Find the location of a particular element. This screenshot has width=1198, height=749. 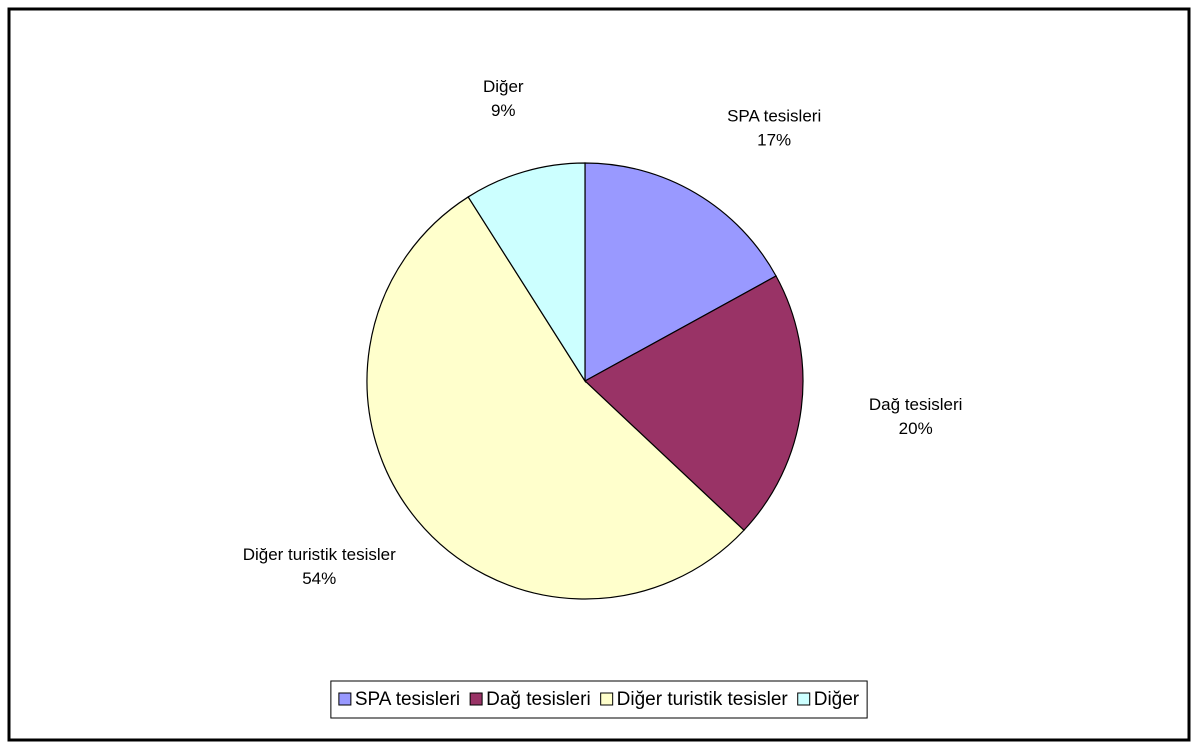

data-label-value: 9% is located at coordinates (503, 110).